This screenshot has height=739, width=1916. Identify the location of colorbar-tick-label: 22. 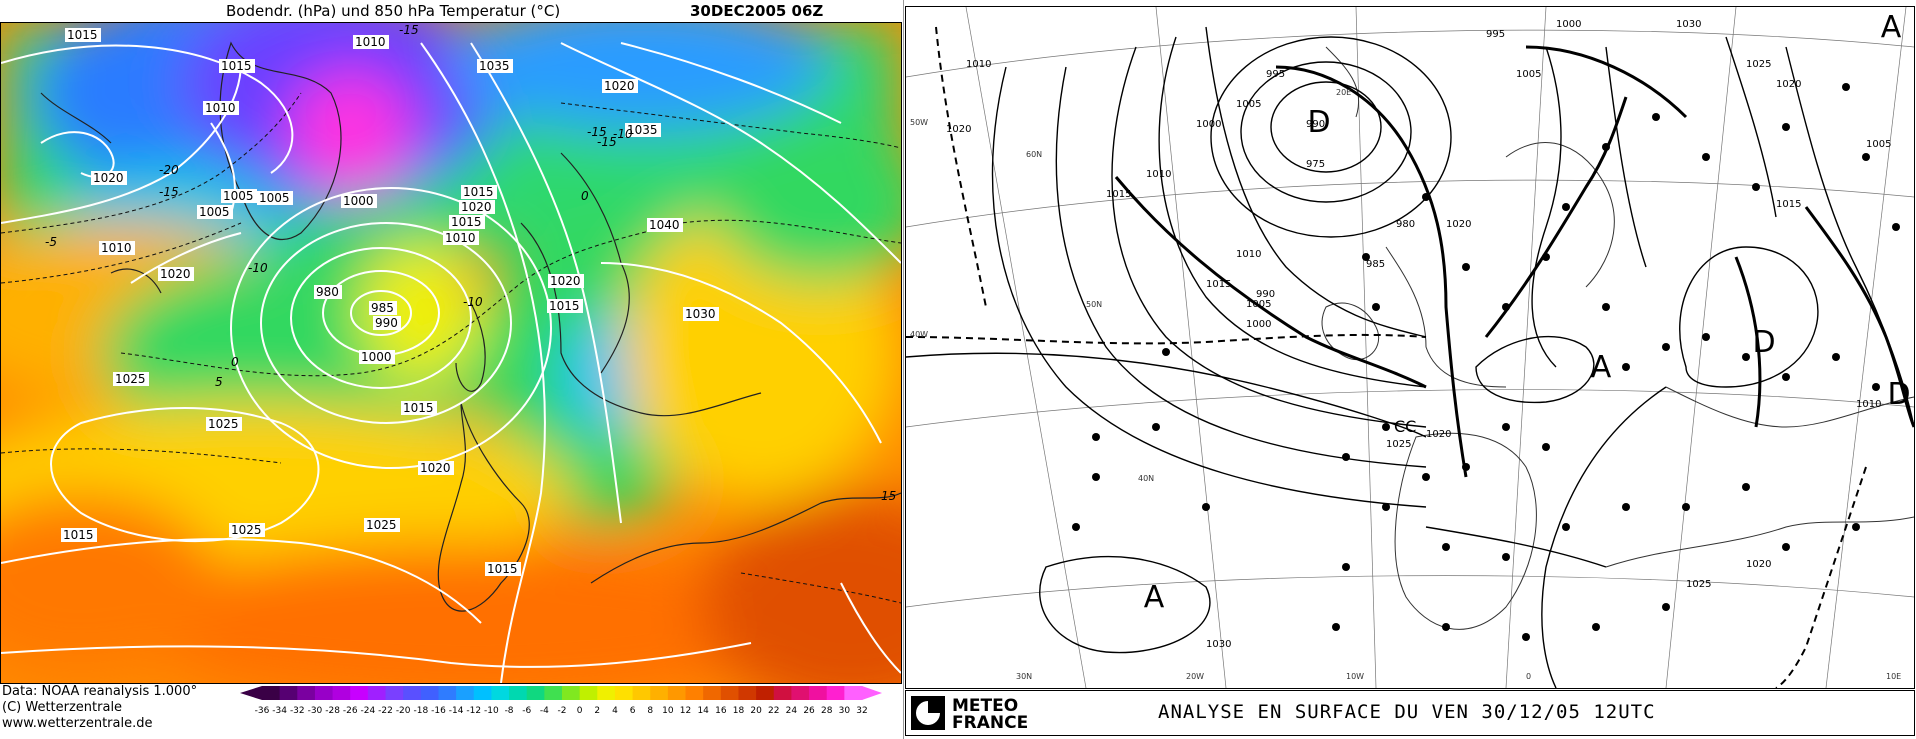
(773, 711).